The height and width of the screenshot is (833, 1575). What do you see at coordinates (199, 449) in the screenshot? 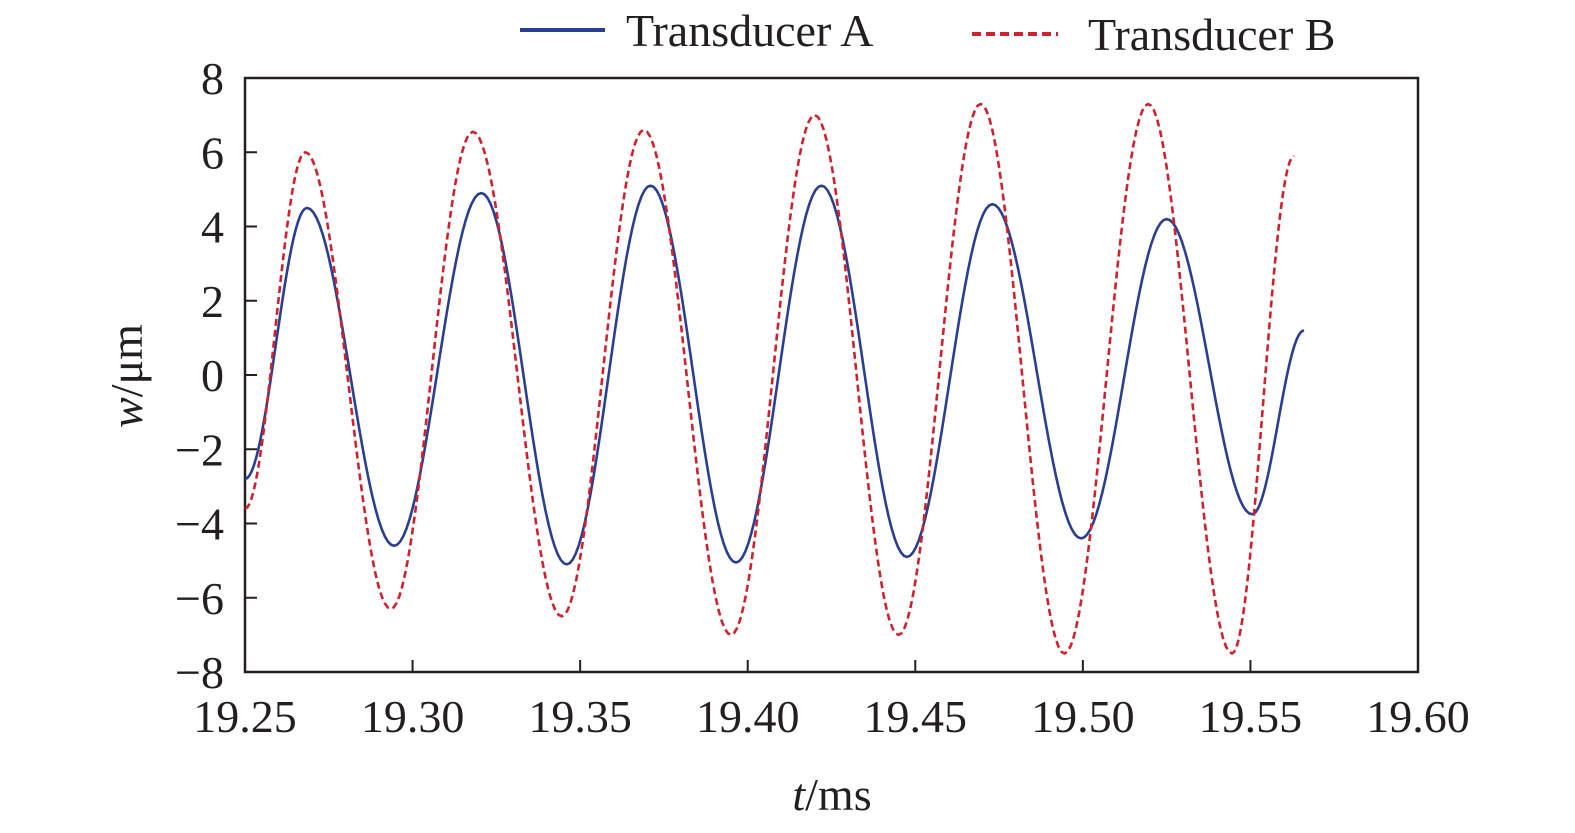
I see `y-tick-label: −2` at bounding box center [199, 449].